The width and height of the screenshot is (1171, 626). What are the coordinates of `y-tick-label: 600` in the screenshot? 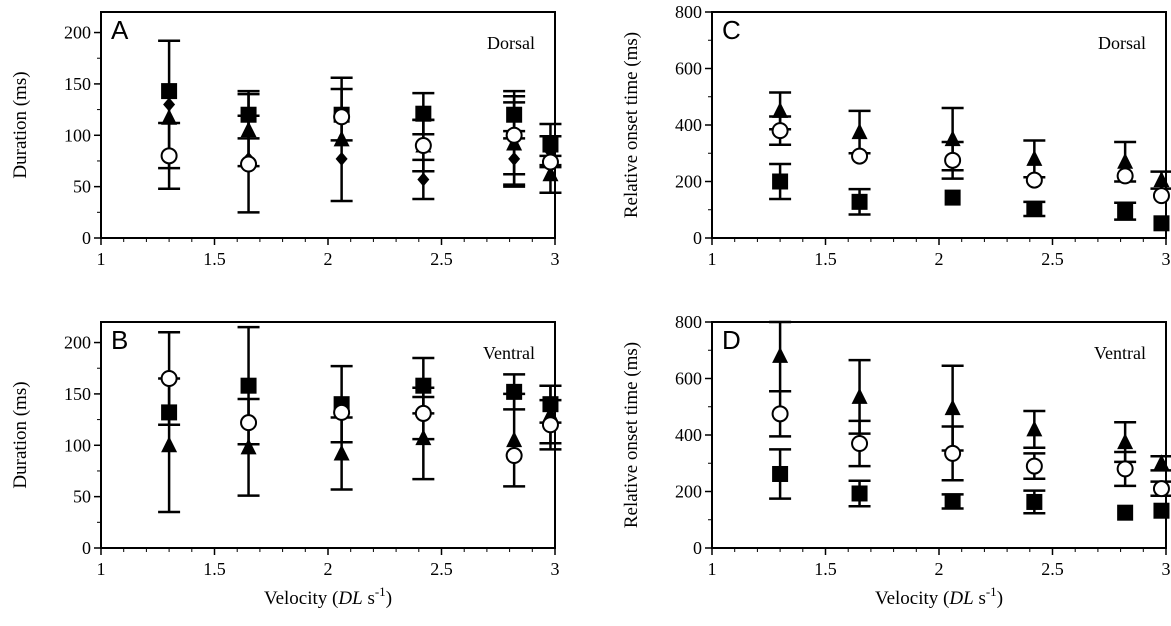 It's located at (688, 379).